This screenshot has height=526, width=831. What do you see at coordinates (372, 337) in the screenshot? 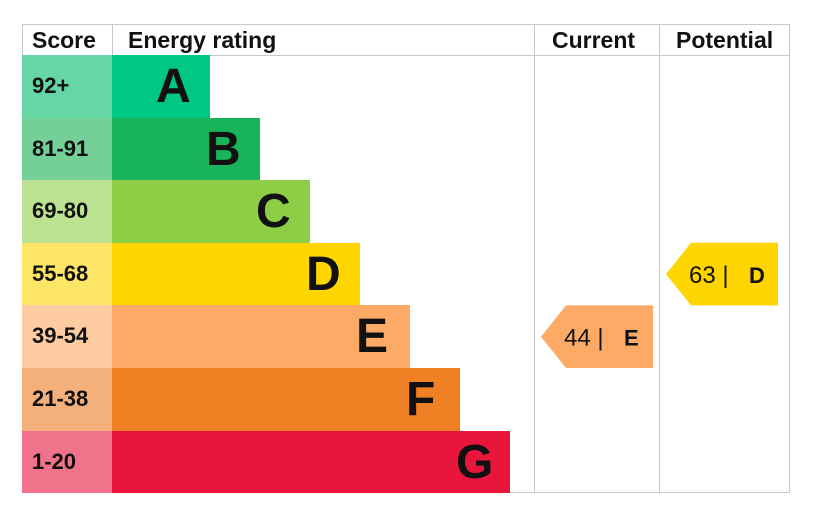
I see `rating-letter-e: E` at bounding box center [372, 337].